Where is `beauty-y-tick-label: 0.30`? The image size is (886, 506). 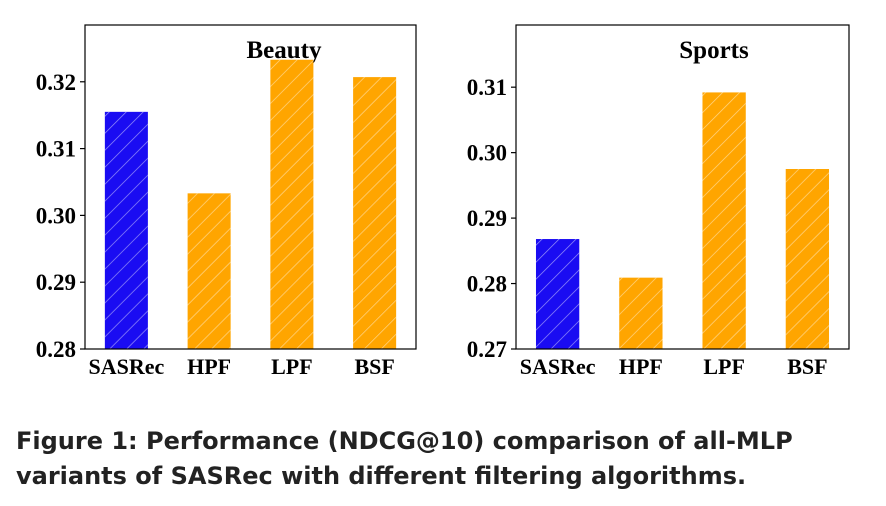 beauty-y-tick-label: 0.30 is located at coordinates (56, 215).